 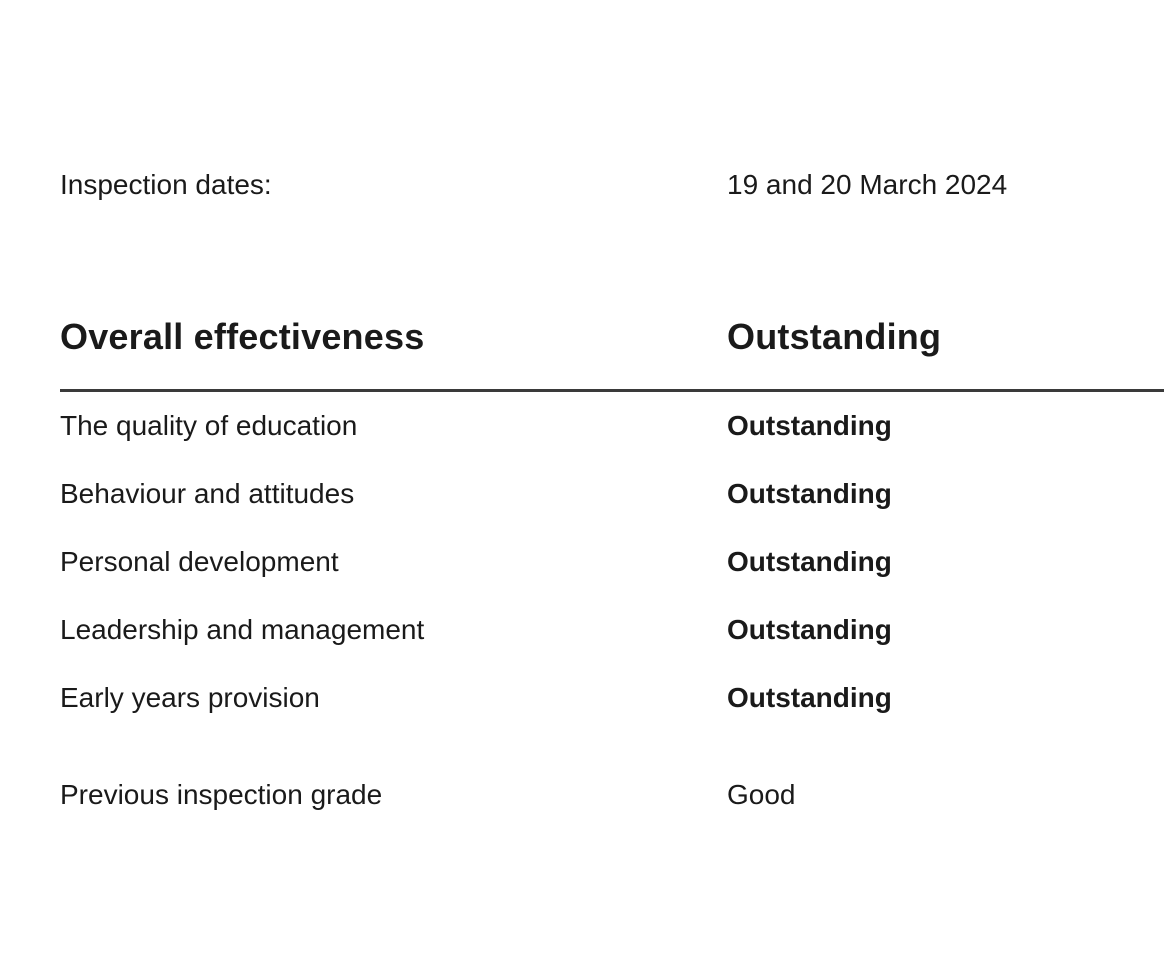 I want to click on previous-inspection-grade-value: Good, so click(x=761, y=794).